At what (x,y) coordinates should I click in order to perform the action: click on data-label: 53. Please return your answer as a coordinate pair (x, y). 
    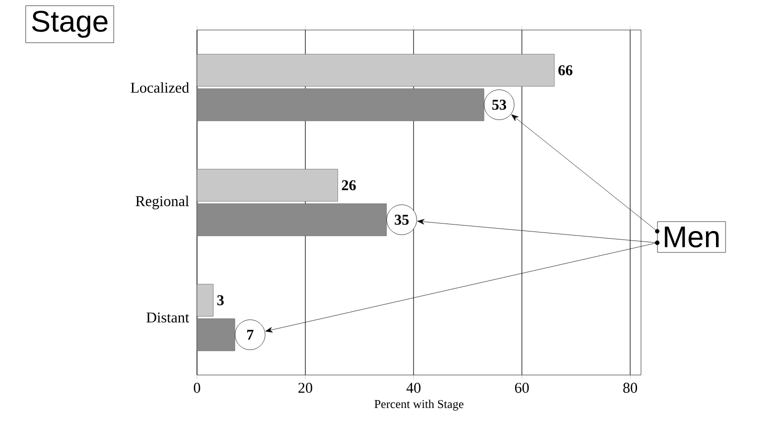
    Looking at the image, I should click on (499, 105).